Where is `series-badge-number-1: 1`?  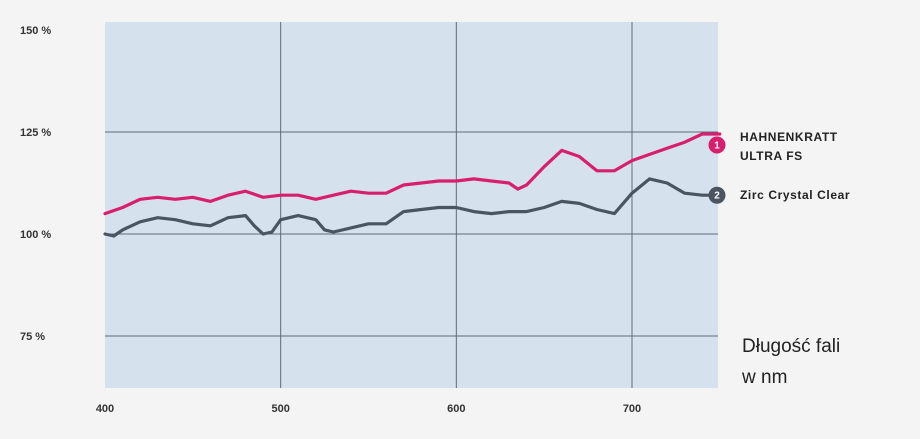 series-badge-number-1: 1 is located at coordinates (717, 146).